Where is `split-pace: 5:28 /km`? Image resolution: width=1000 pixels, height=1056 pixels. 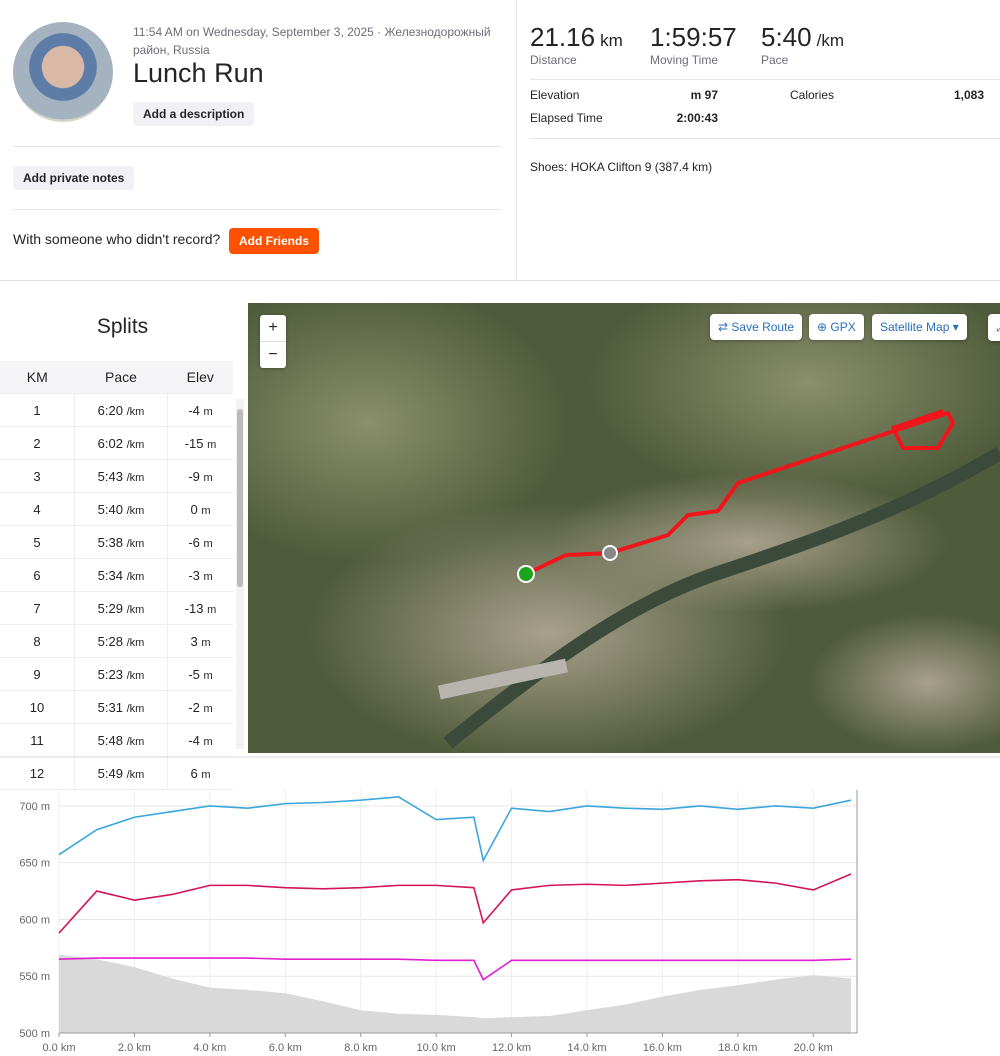
split-pace: 5:28 /km is located at coordinates (121, 641).